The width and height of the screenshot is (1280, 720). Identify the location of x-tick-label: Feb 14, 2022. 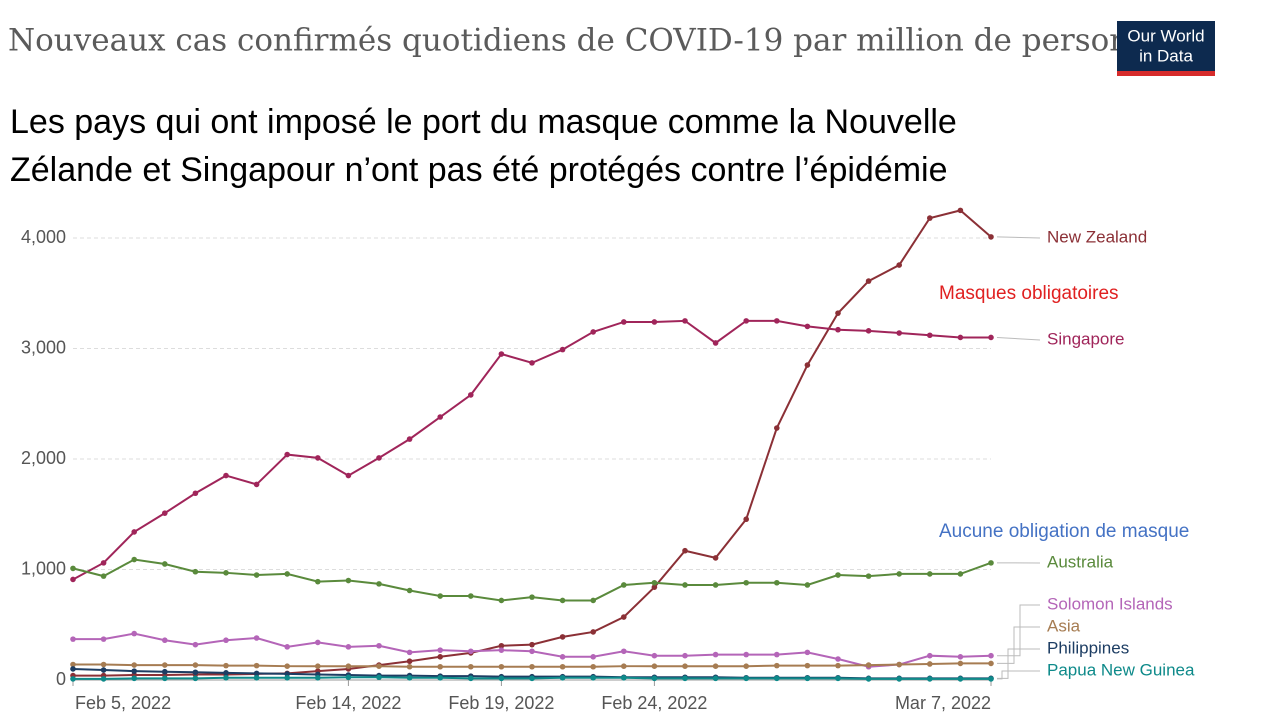
(348, 703).